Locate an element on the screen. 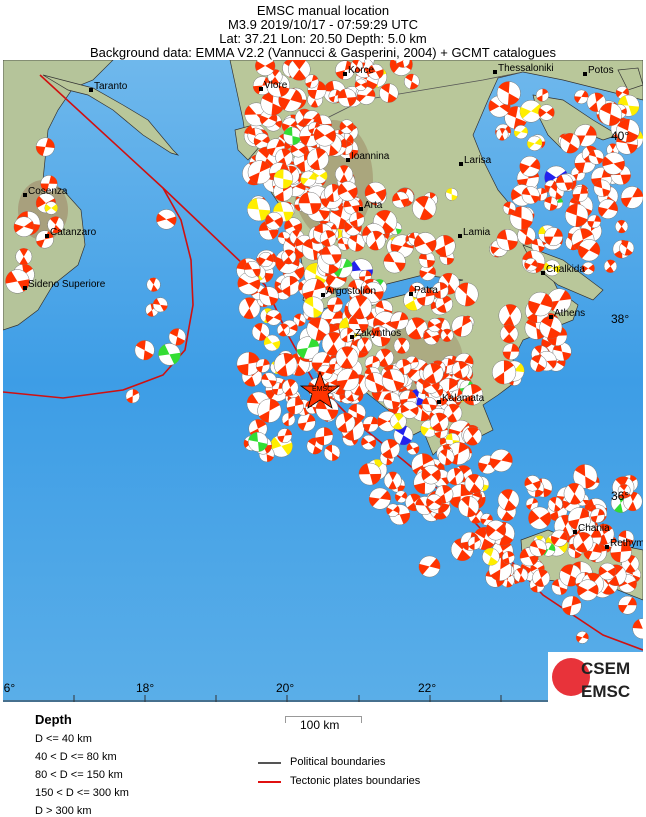 Image resolution: width=646 pixels, height=817 pixels. lon-label: 16° is located at coordinates (9, 688).